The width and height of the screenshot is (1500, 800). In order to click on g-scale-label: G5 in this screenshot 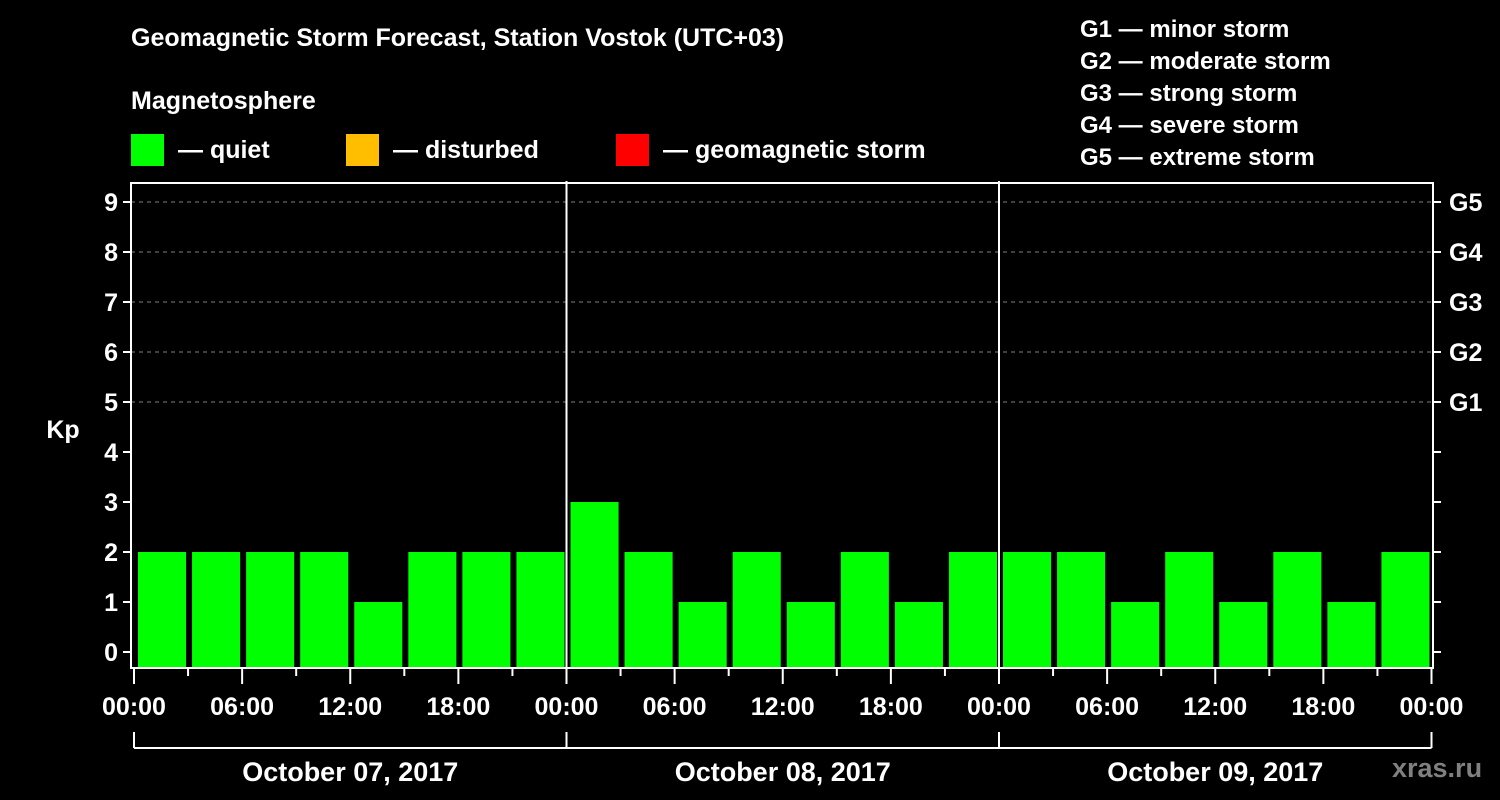, I will do `click(1465, 203)`.